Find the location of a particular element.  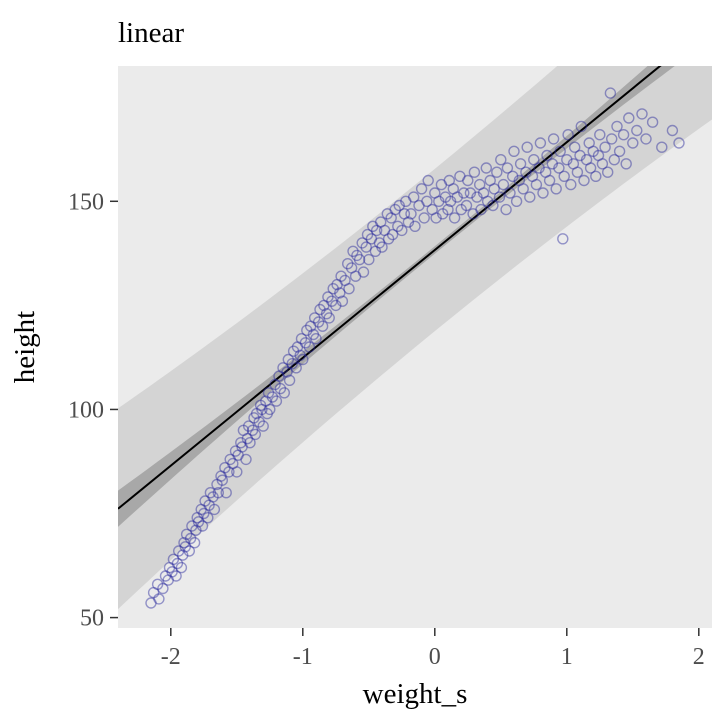

x-tick-label: 0 is located at coordinates (435, 657).